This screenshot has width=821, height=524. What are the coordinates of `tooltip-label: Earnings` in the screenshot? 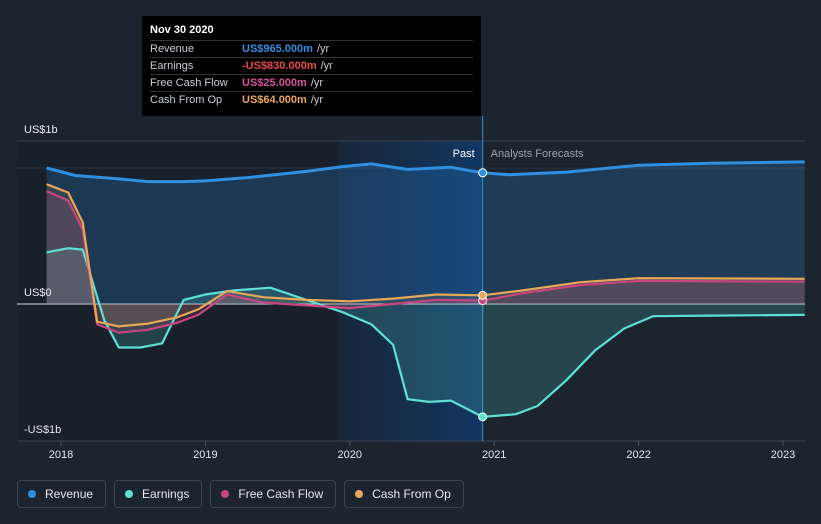 It's located at (172, 66).